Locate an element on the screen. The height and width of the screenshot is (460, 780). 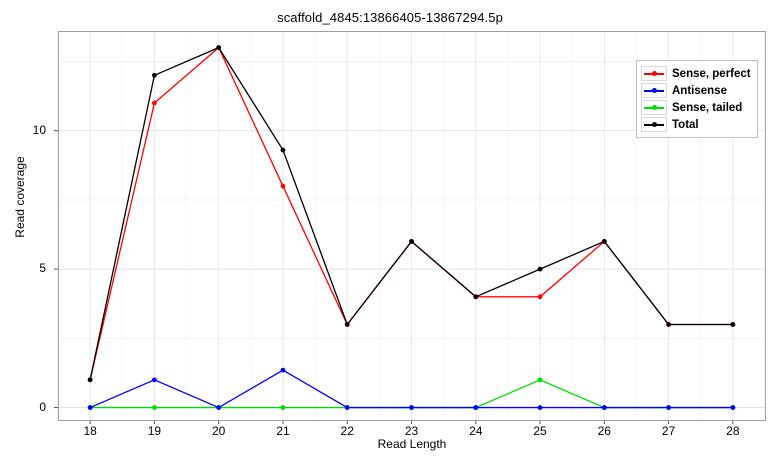
legend-label: Total is located at coordinates (685, 124).